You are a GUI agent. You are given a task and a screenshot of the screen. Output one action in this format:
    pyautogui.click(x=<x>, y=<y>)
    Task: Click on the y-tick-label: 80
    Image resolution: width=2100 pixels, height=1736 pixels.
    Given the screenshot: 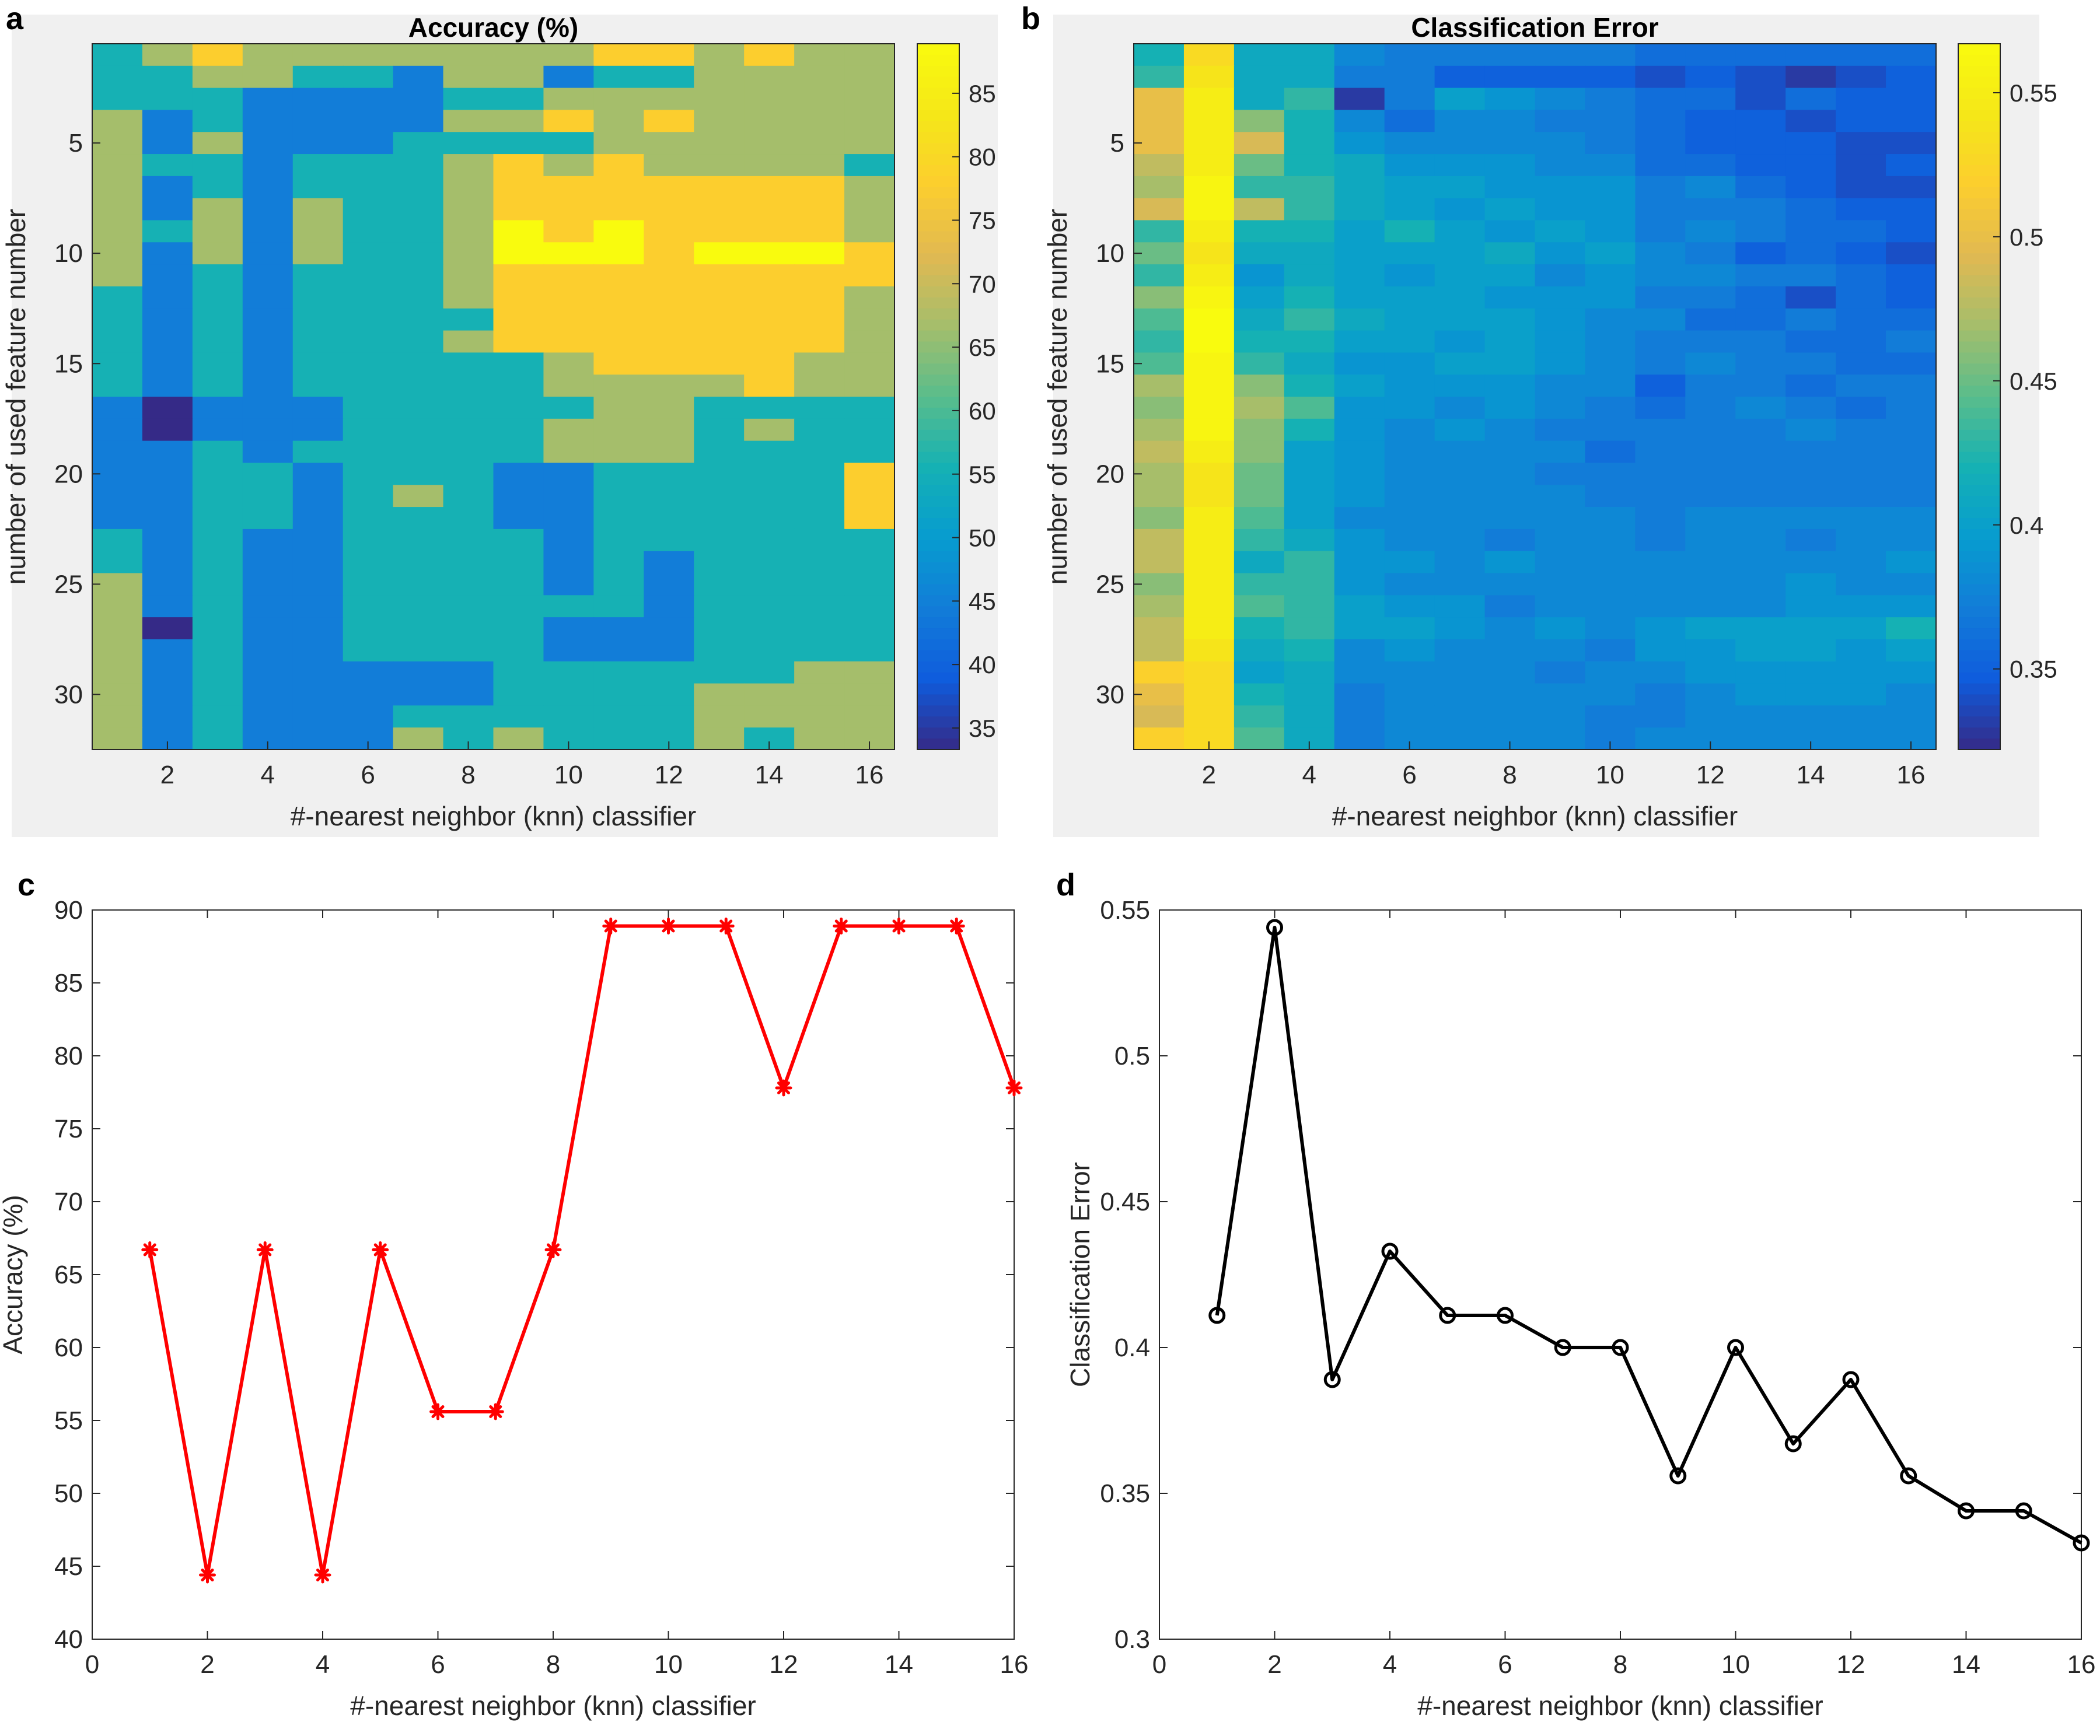 What is the action you would take?
    pyautogui.click(x=68, y=1056)
    